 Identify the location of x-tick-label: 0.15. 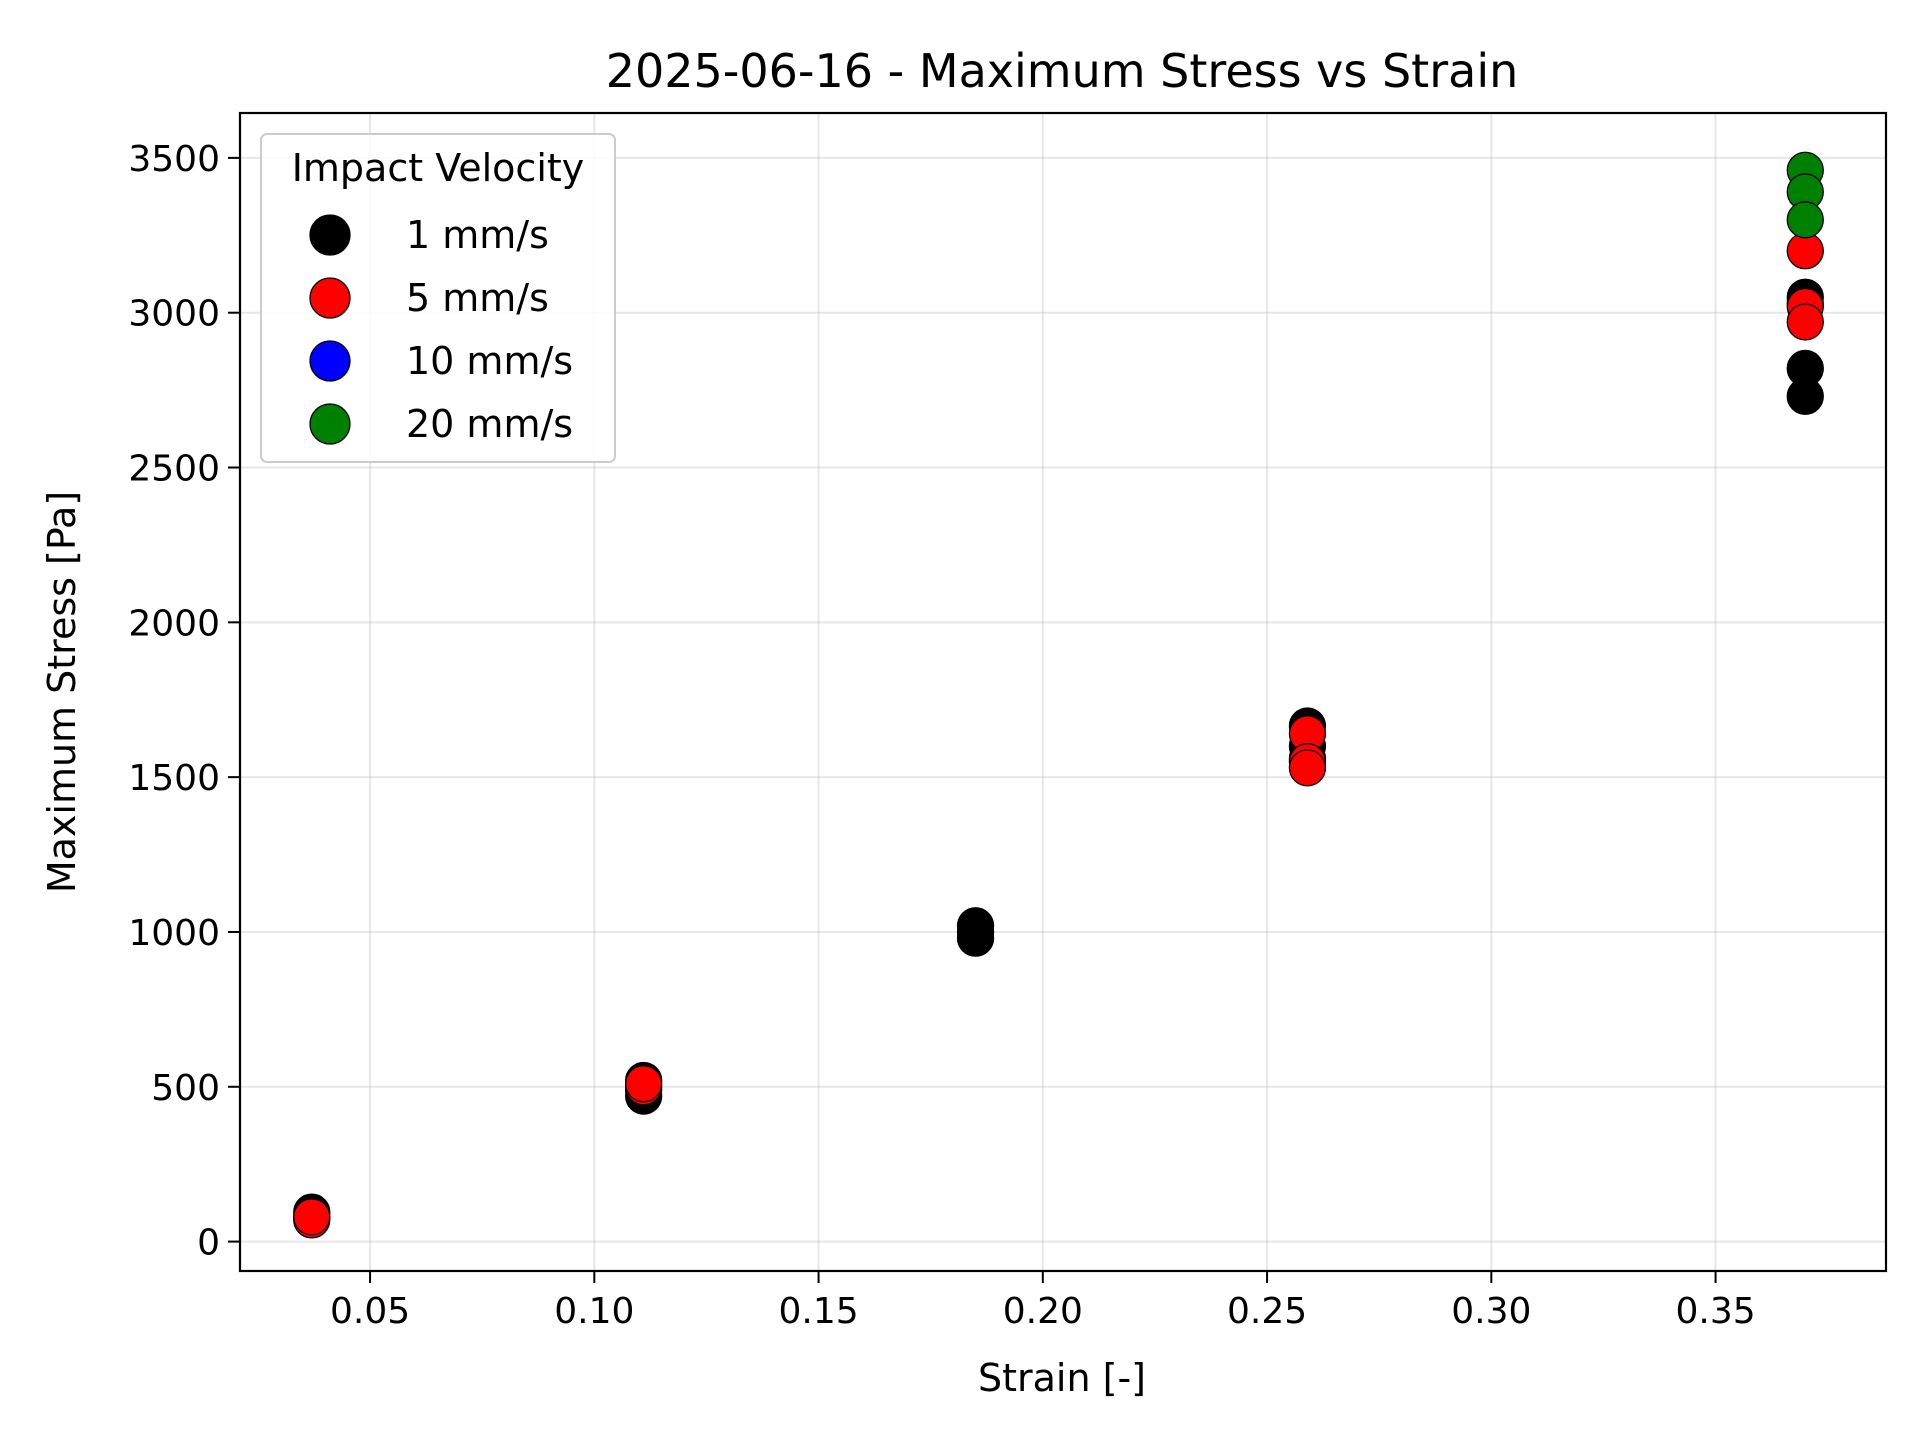
(818, 1311).